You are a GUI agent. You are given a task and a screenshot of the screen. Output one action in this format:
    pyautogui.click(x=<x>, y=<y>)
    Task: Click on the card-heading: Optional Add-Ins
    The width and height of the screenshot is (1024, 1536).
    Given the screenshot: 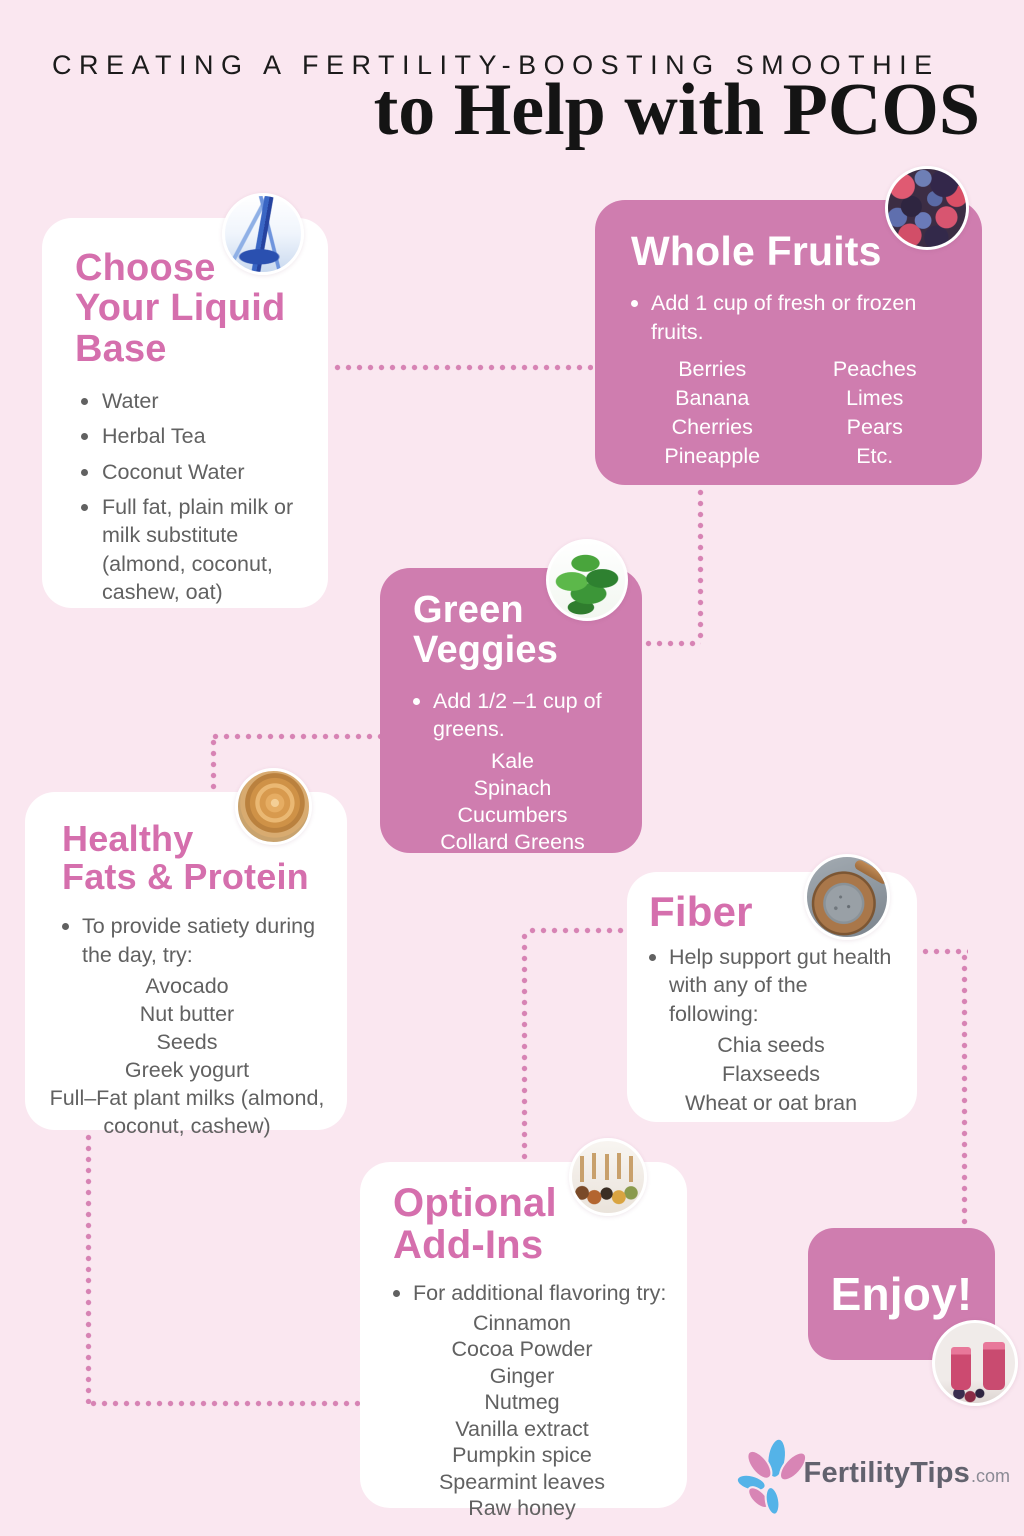 What is the action you would take?
    pyautogui.click(x=530, y=1224)
    